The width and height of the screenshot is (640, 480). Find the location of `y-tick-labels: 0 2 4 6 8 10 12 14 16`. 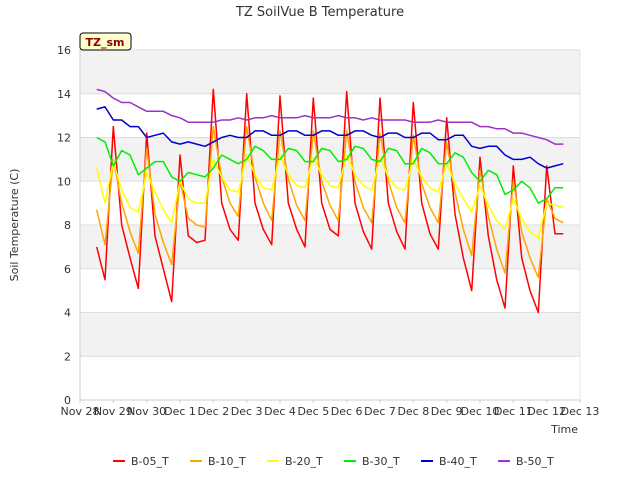

y-tick-labels: 0 2 4 6 8 10 12 14 16 is located at coordinates (64, 225).